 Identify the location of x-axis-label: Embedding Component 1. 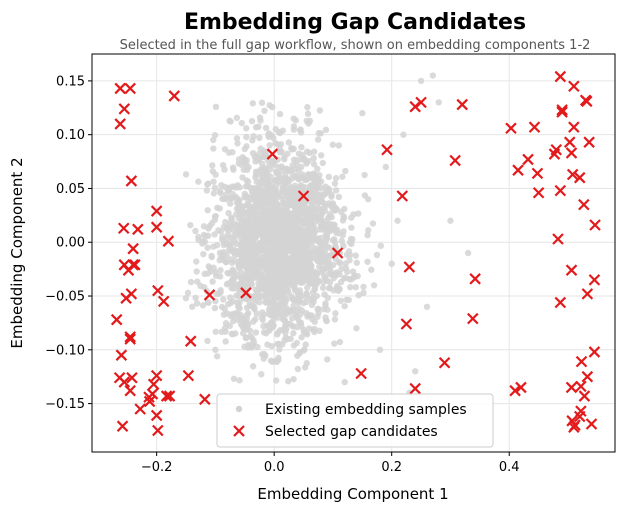
(352, 494).